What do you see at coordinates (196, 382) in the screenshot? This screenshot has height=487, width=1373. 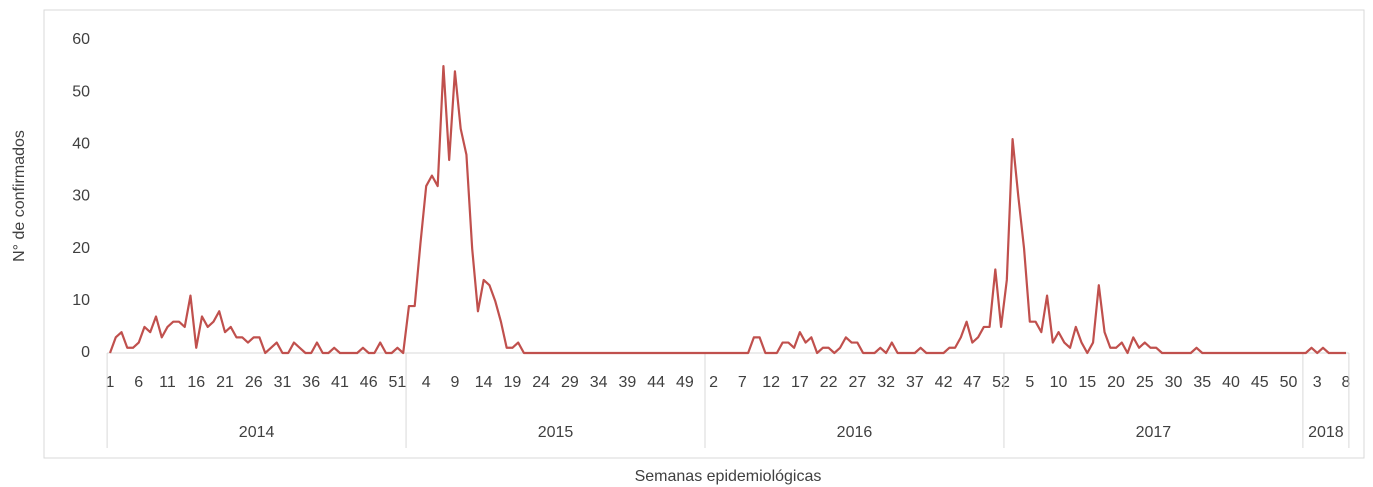 I see `x-tick-label: 16` at bounding box center [196, 382].